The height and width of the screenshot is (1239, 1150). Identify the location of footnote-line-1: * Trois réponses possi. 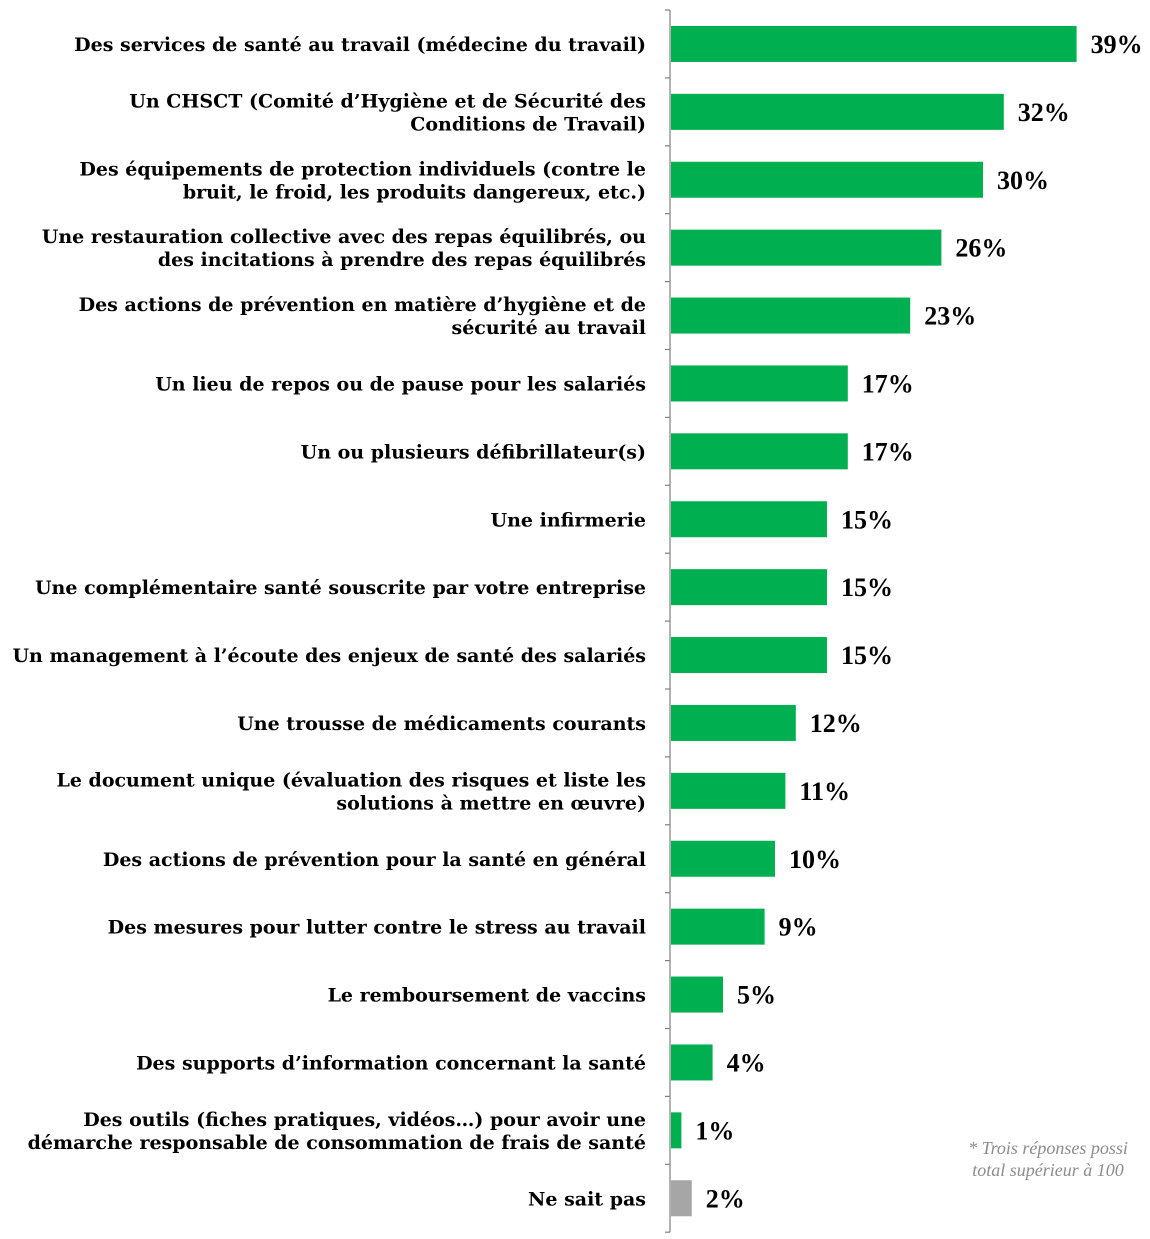
(1048, 1148).